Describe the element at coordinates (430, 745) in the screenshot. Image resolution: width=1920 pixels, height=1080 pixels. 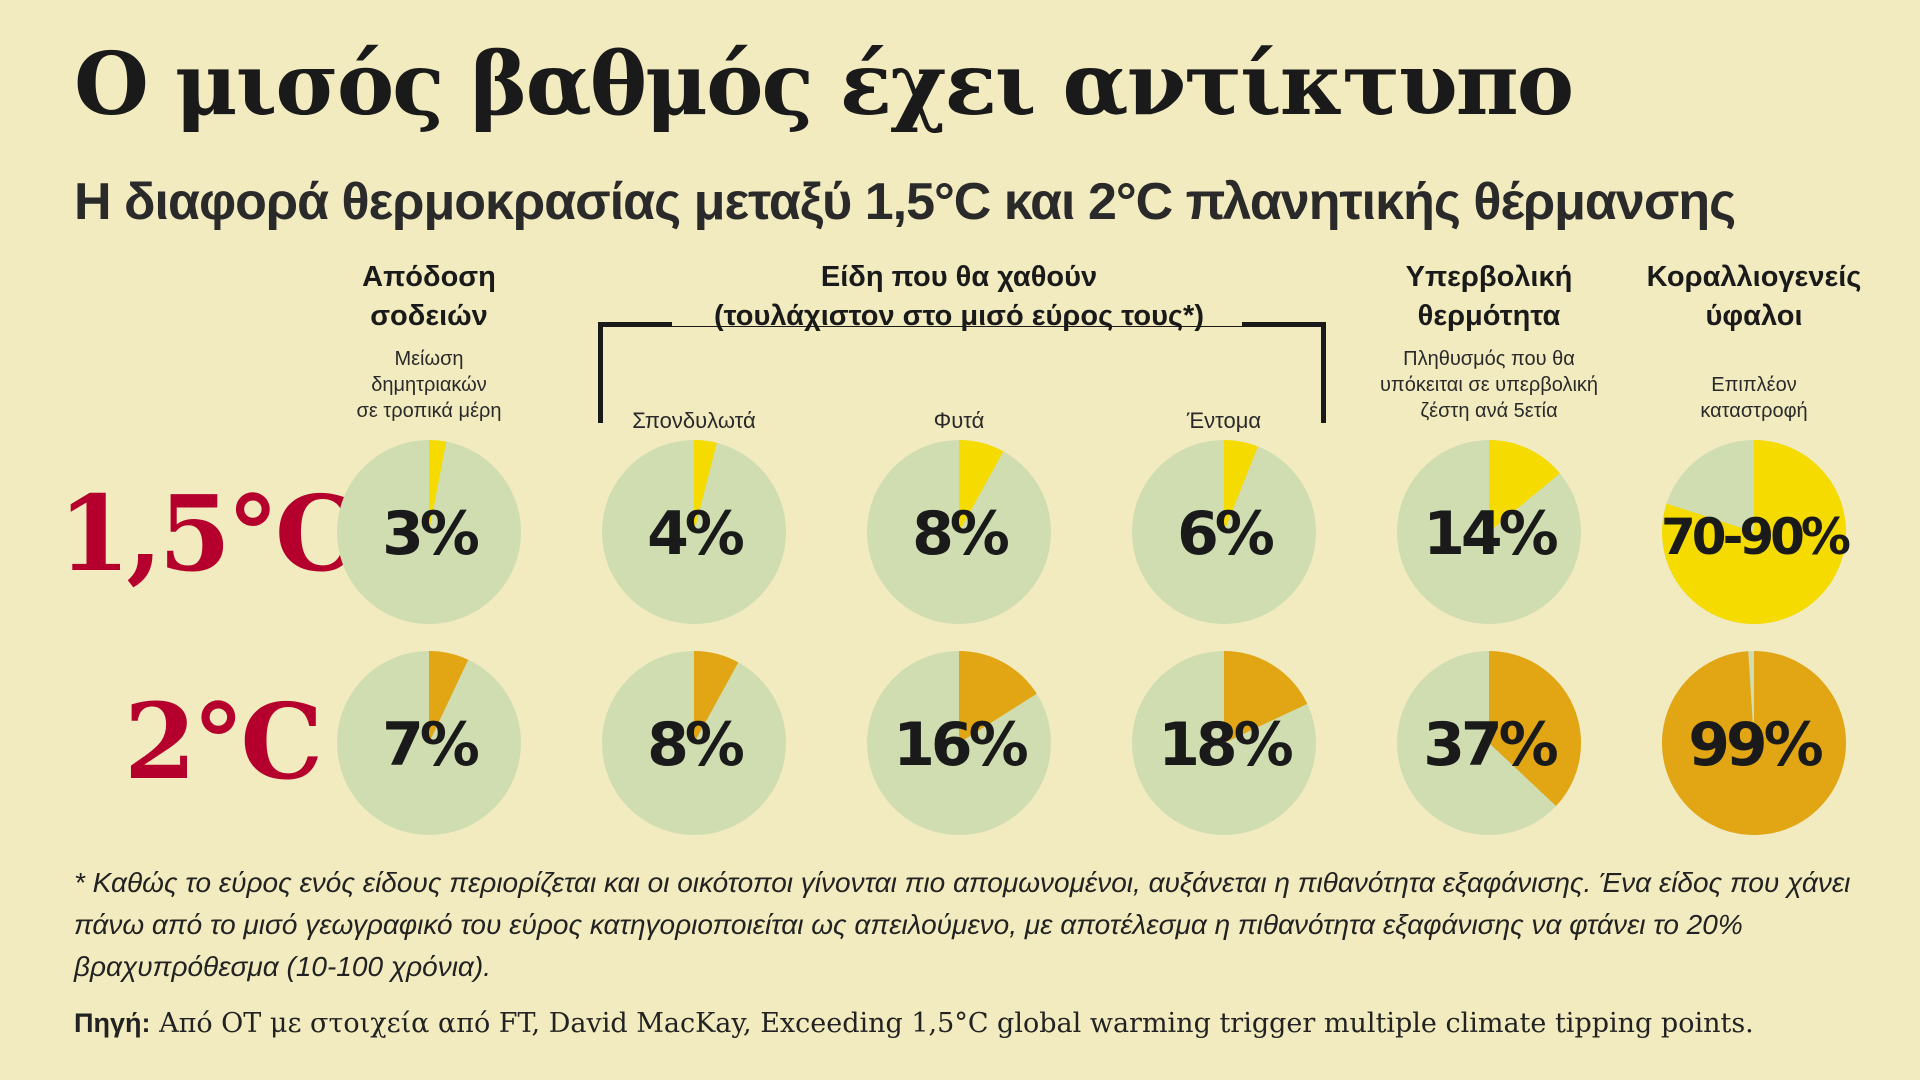
I see `pie-2-c-col-1-label: 7%` at that location.